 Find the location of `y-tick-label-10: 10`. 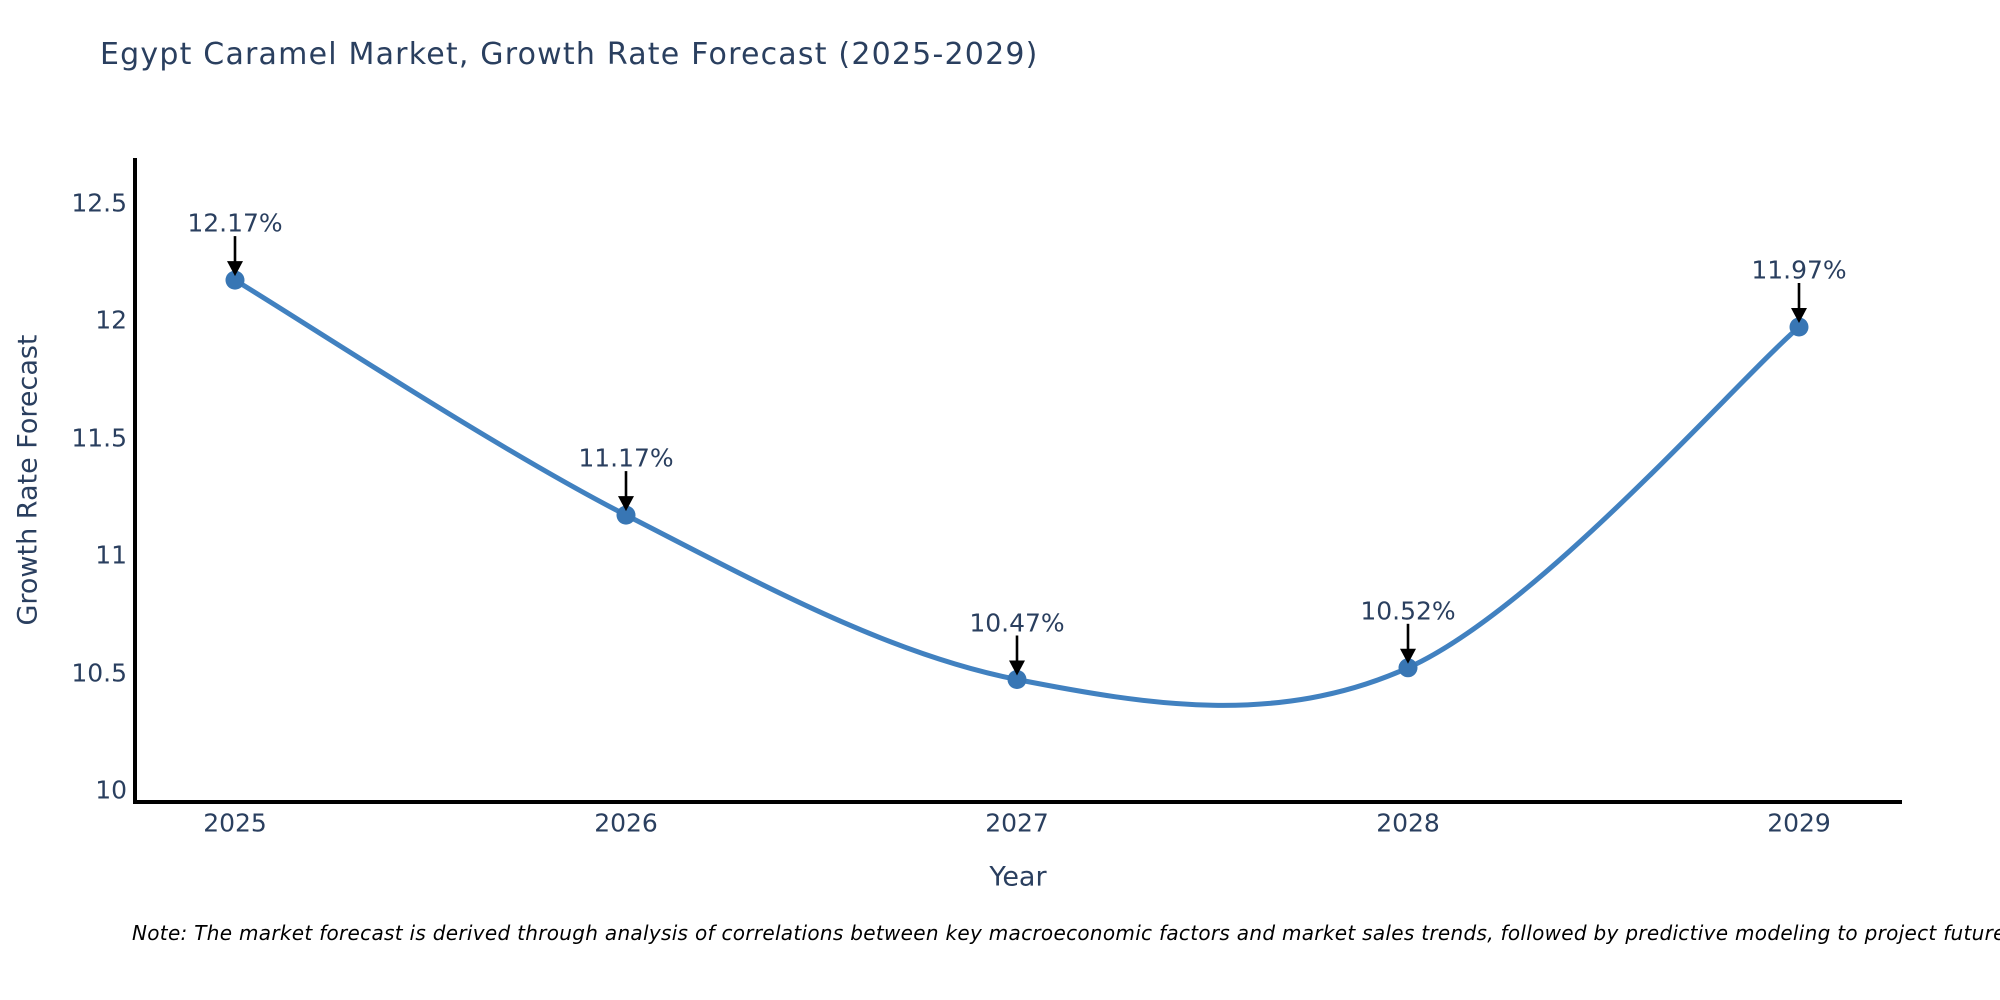

y-tick-label-10: 10 is located at coordinates (111, 790).